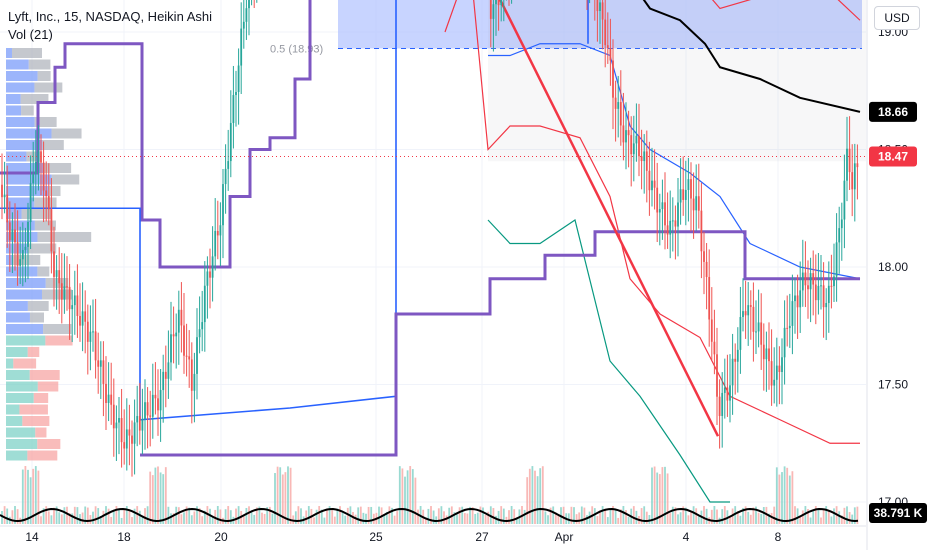 This screenshot has width=932, height=550. Describe the element at coordinates (429, 495) in the screenshot. I see `volume-bars` at that location.